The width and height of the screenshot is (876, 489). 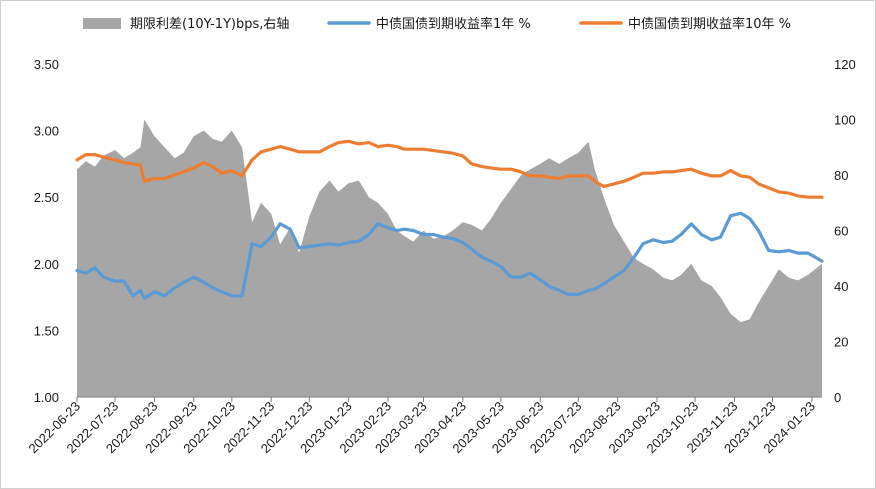 What do you see at coordinates (845, 120) in the screenshot?
I see `y-right-tick-label: 100` at bounding box center [845, 120].